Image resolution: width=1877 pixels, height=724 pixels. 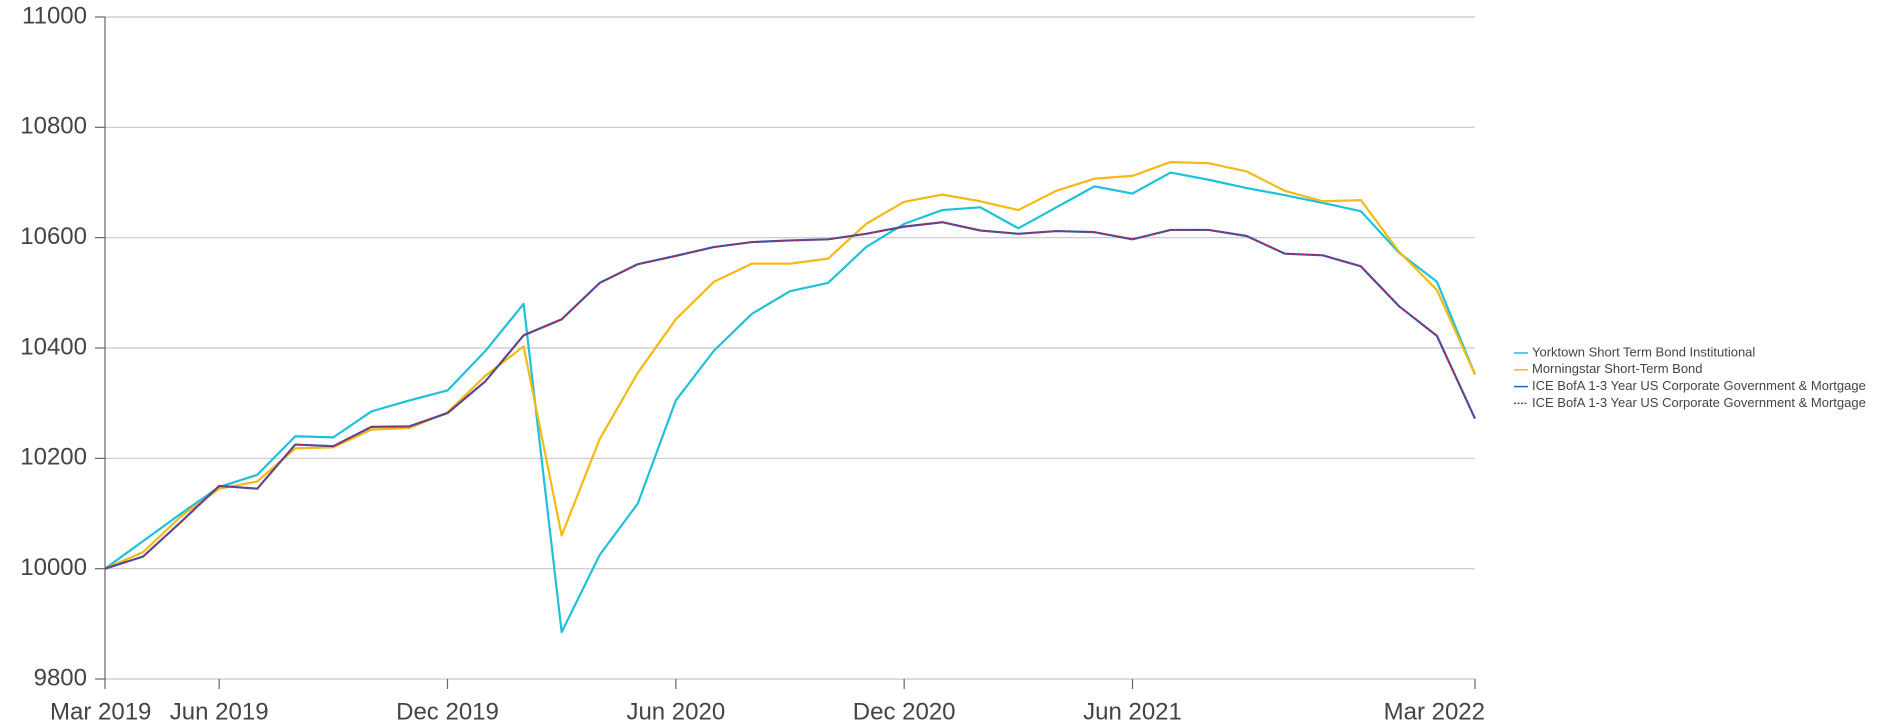 What do you see at coordinates (53, 236) in the screenshot?
I see `y-tick-label: 10600` at bounding box center [53, 236].